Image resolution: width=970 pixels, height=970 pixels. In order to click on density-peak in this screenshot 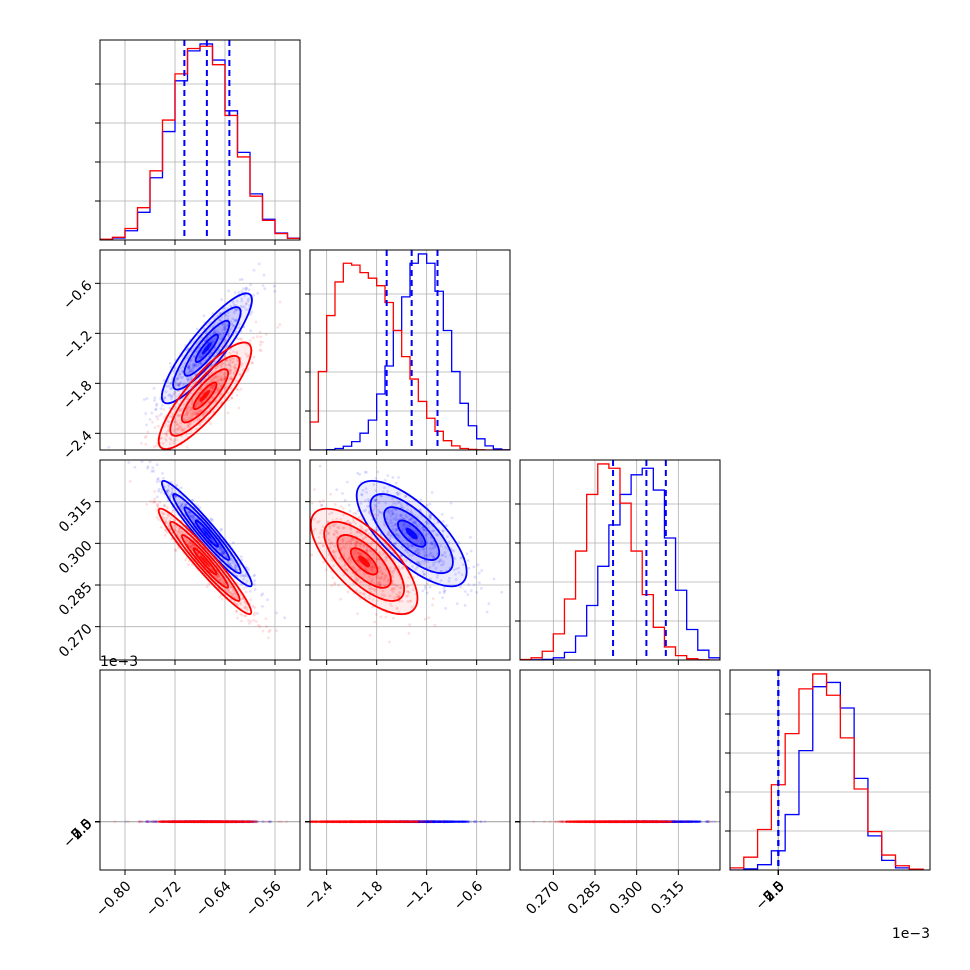, I will do `click(205, 395)`.